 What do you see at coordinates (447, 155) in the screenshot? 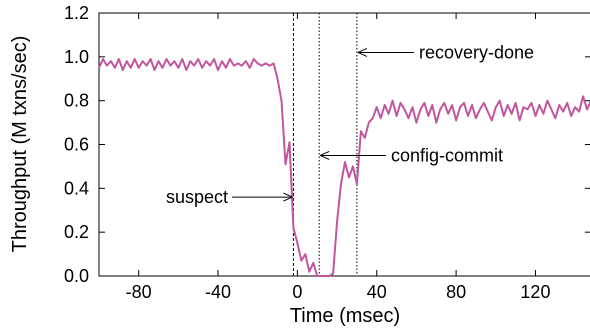
I see `annotation-config-commit: config-commit` at bounding box center [447, 155].